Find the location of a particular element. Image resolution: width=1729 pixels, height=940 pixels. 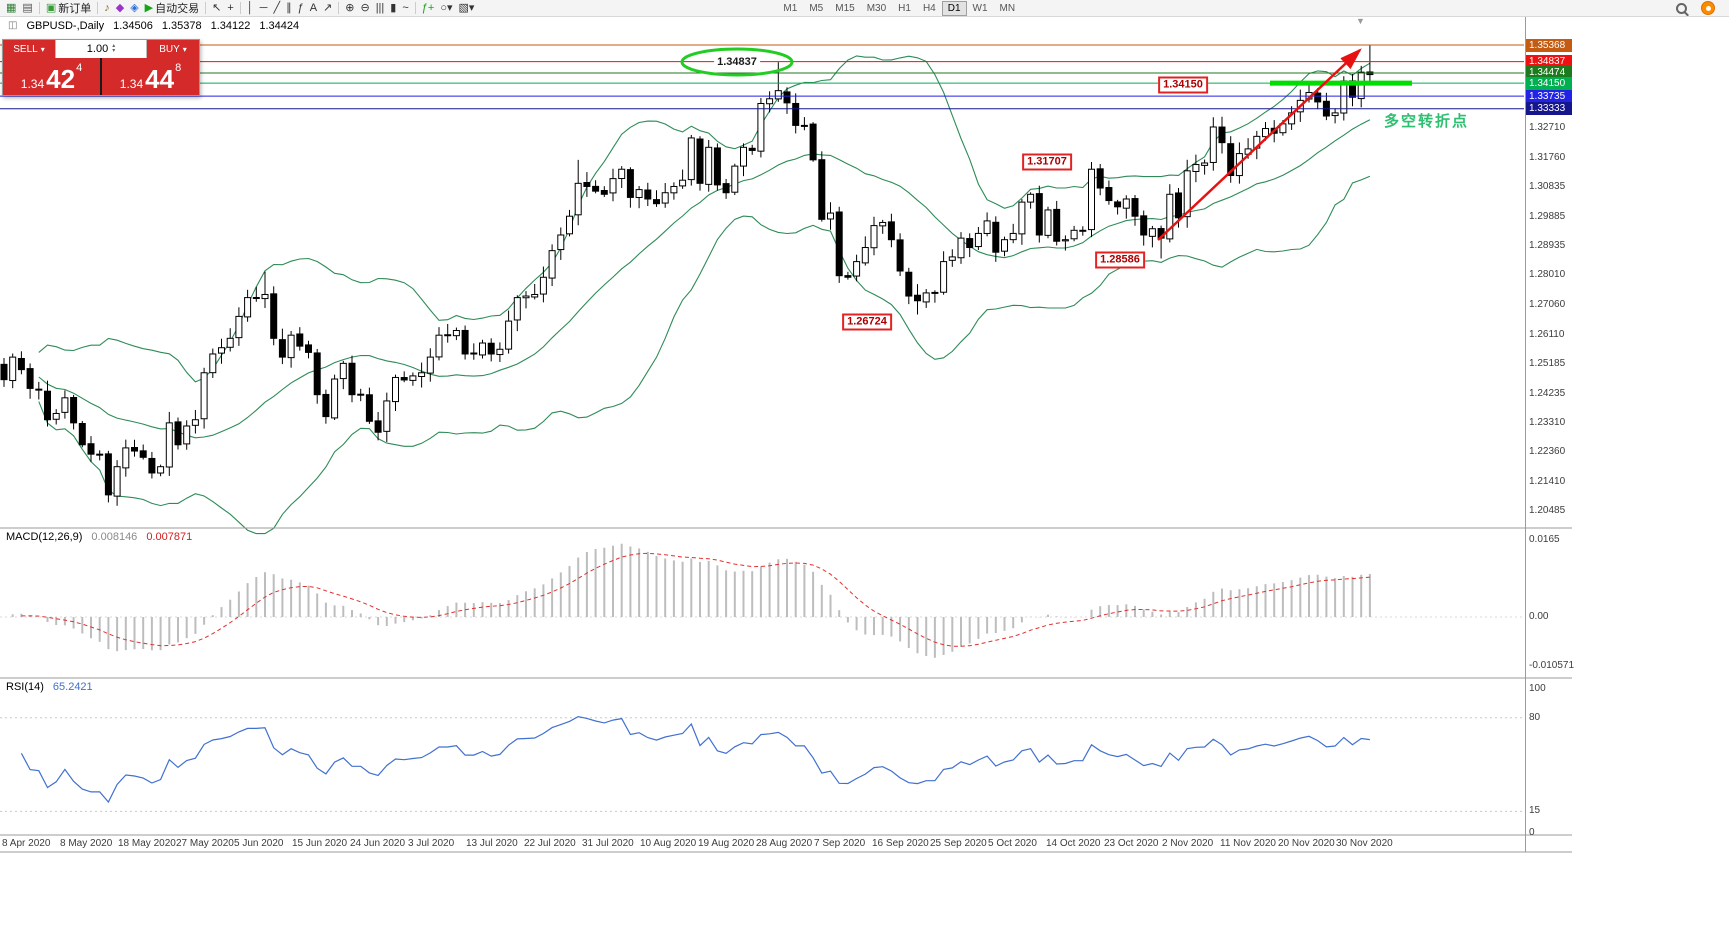

volume-spinner: ▴ ▾ is located at coordinates (114, 48).